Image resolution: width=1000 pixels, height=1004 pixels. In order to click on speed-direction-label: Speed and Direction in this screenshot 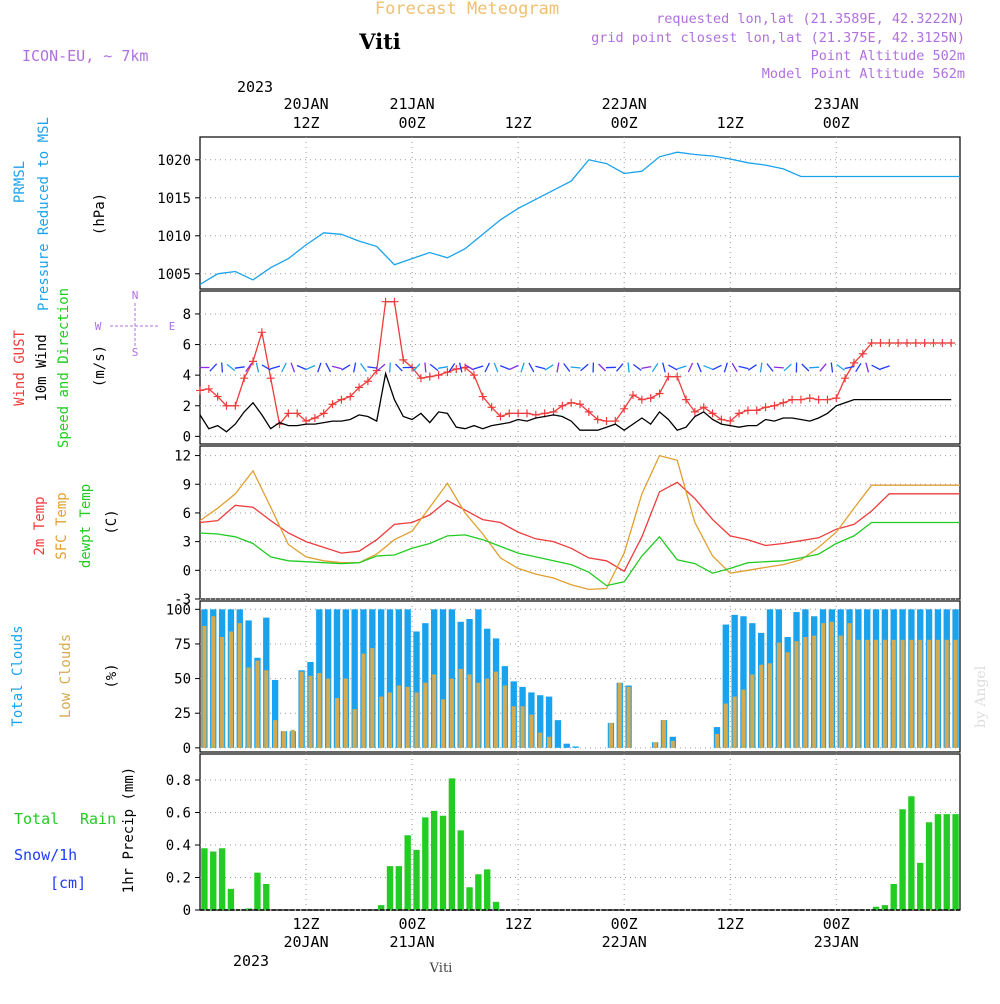, I will do `click(64, 368)`.